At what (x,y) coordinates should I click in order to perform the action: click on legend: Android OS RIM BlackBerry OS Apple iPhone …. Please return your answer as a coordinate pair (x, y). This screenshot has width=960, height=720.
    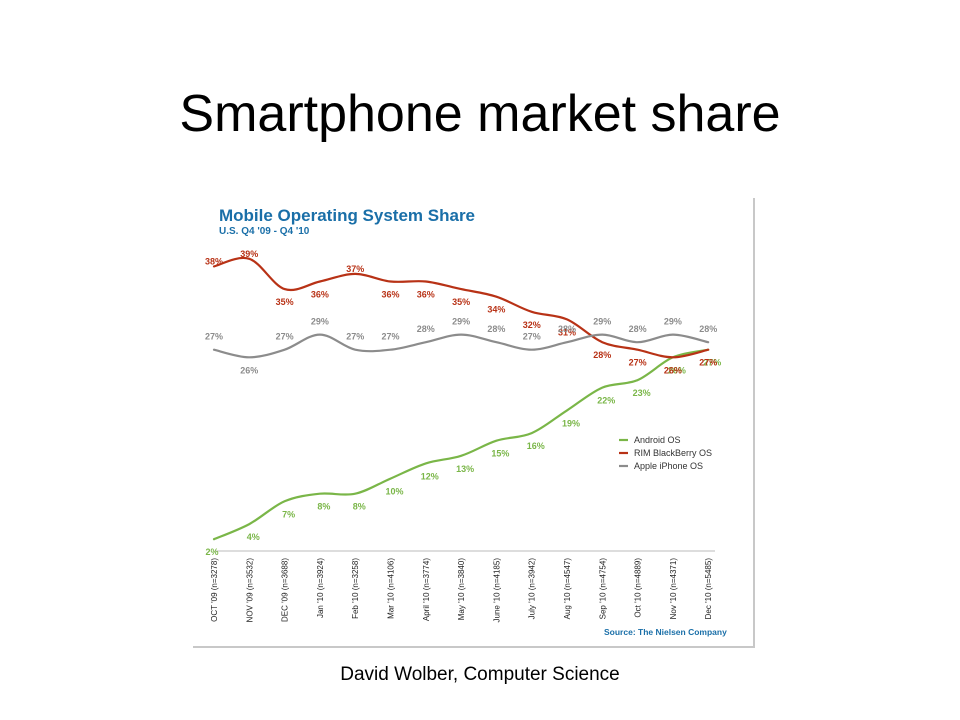
    Looking at the image, I should click on (665, 453).